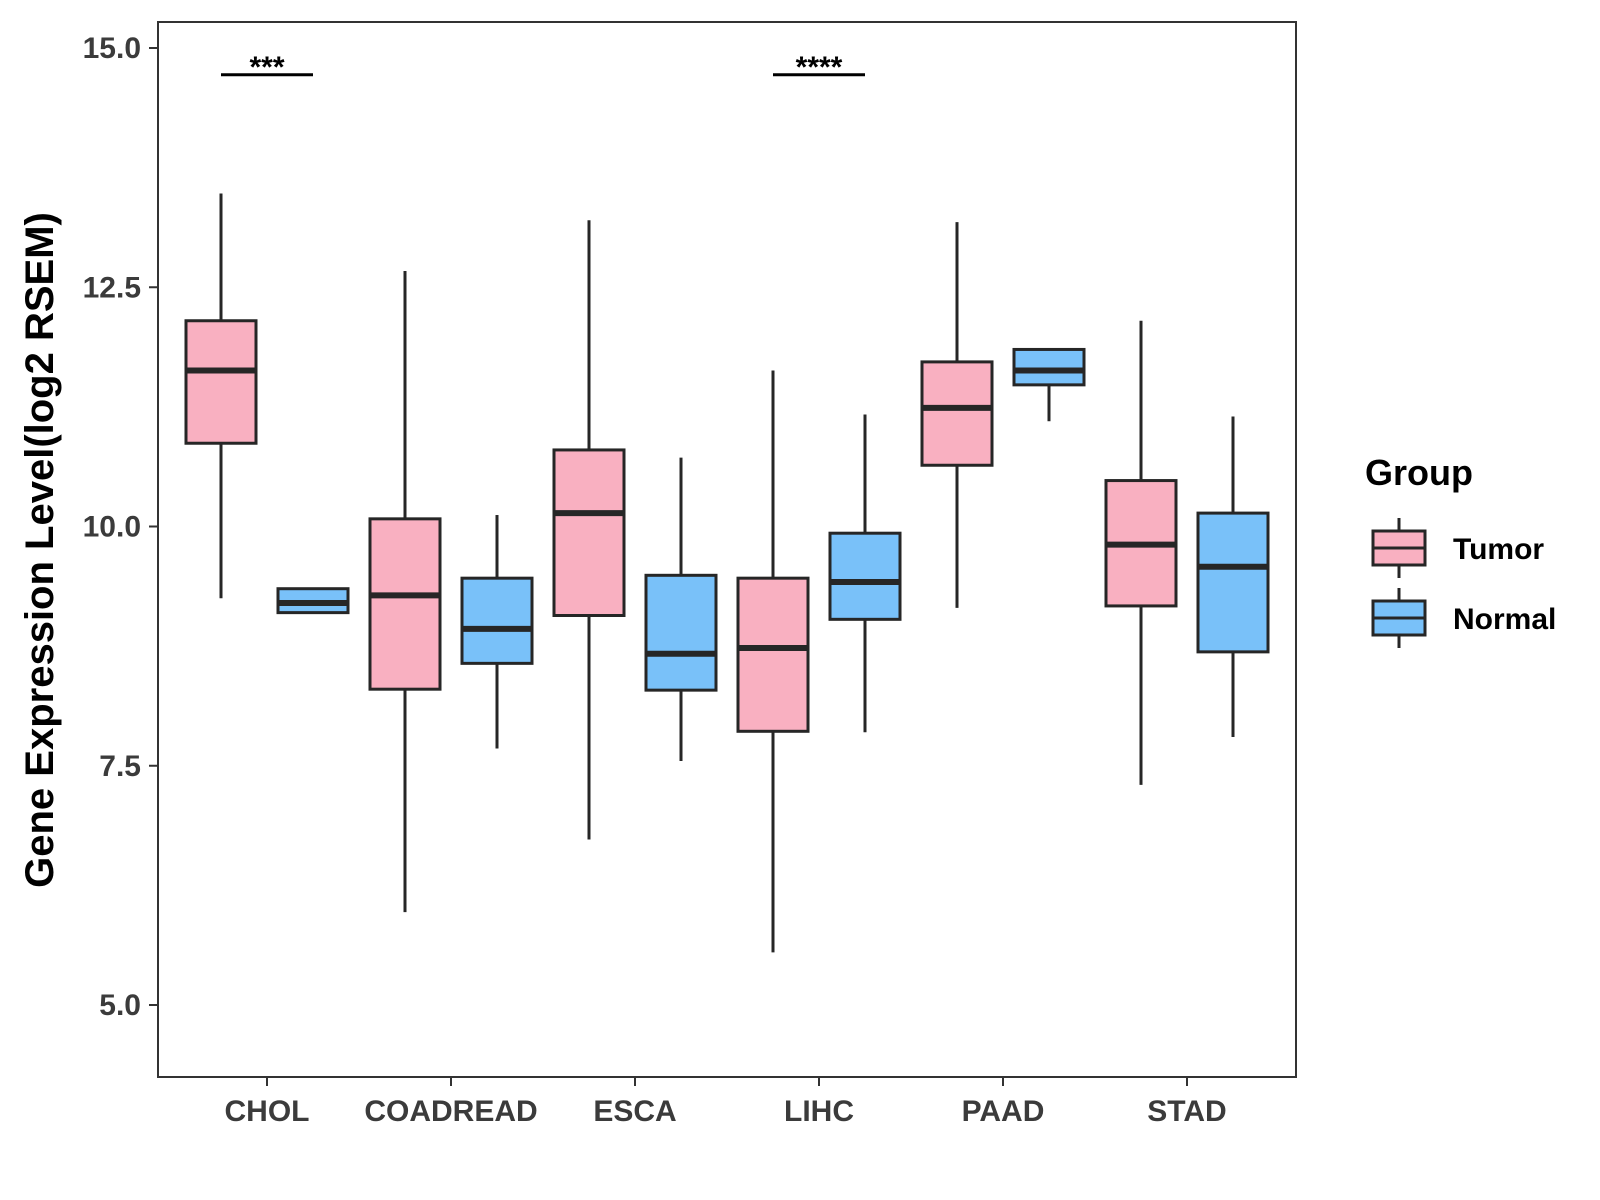 The image size is (1600, 1200). Describe the element at coordinates (1186, 1111) in the screenshot. I see `x-tick-label: STAD` at that location.